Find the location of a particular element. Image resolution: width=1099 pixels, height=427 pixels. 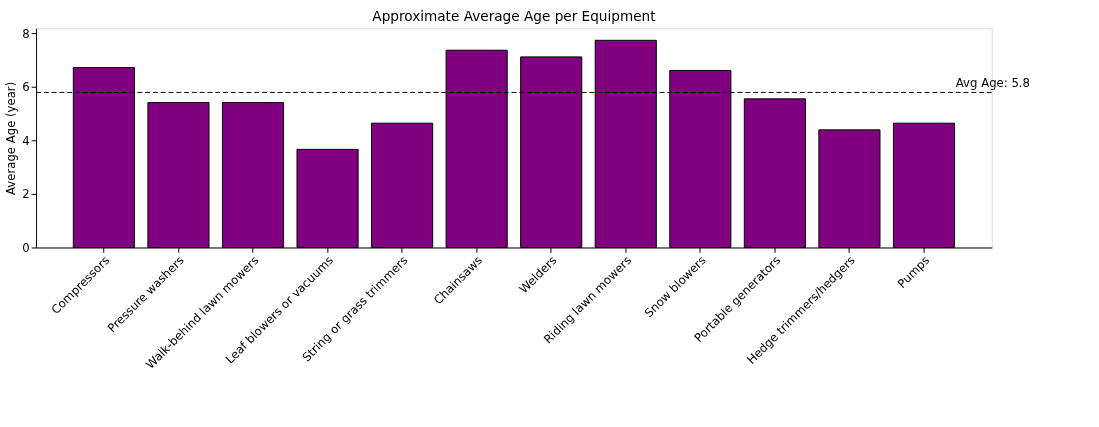

y-tick-label: 8 is located at coordinates (26, 34).